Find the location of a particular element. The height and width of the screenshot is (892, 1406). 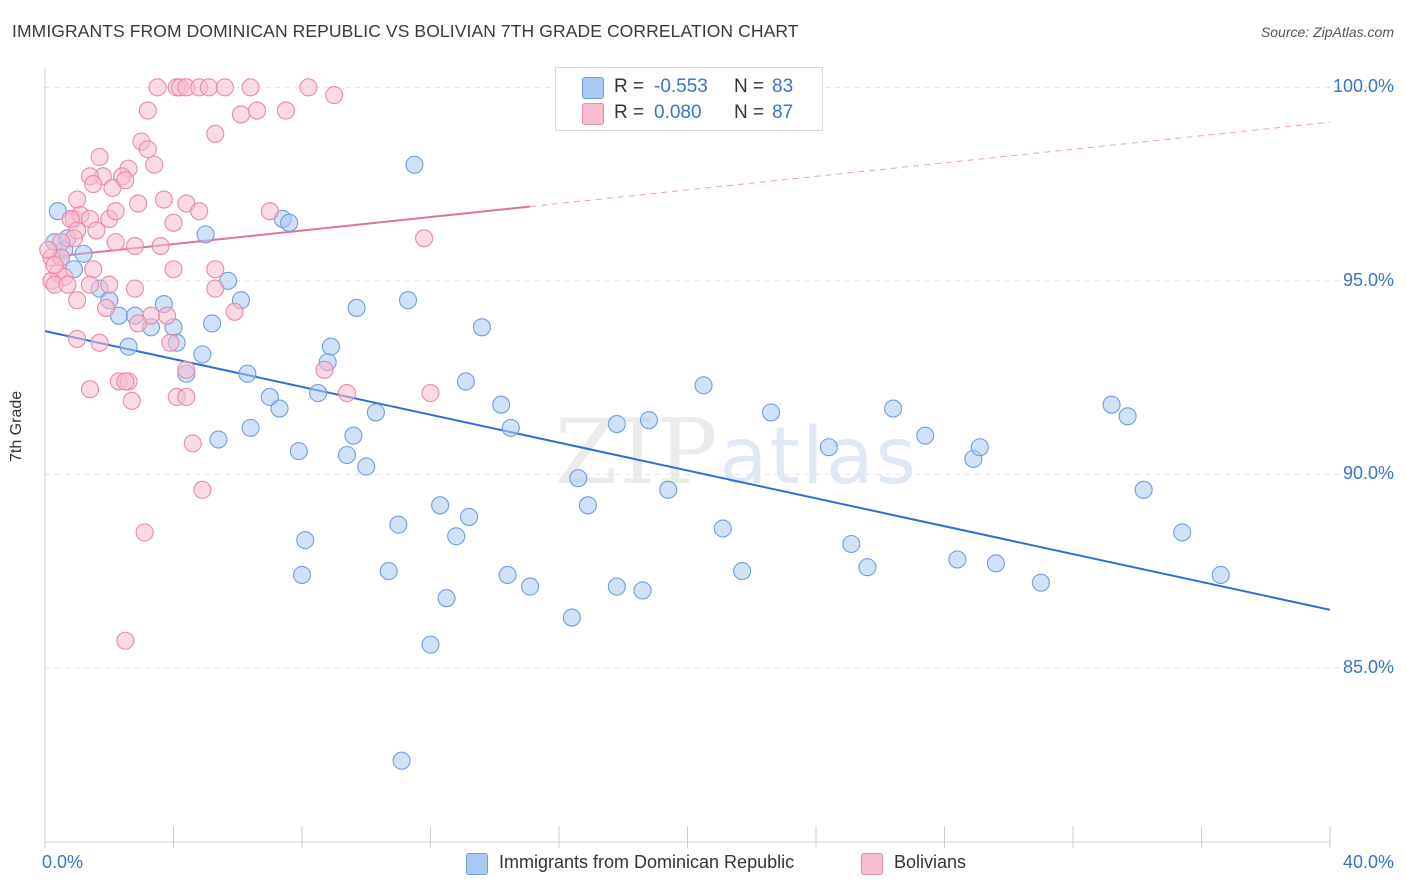

watermark-atlas: atlas is located at coordinates (819, 457).